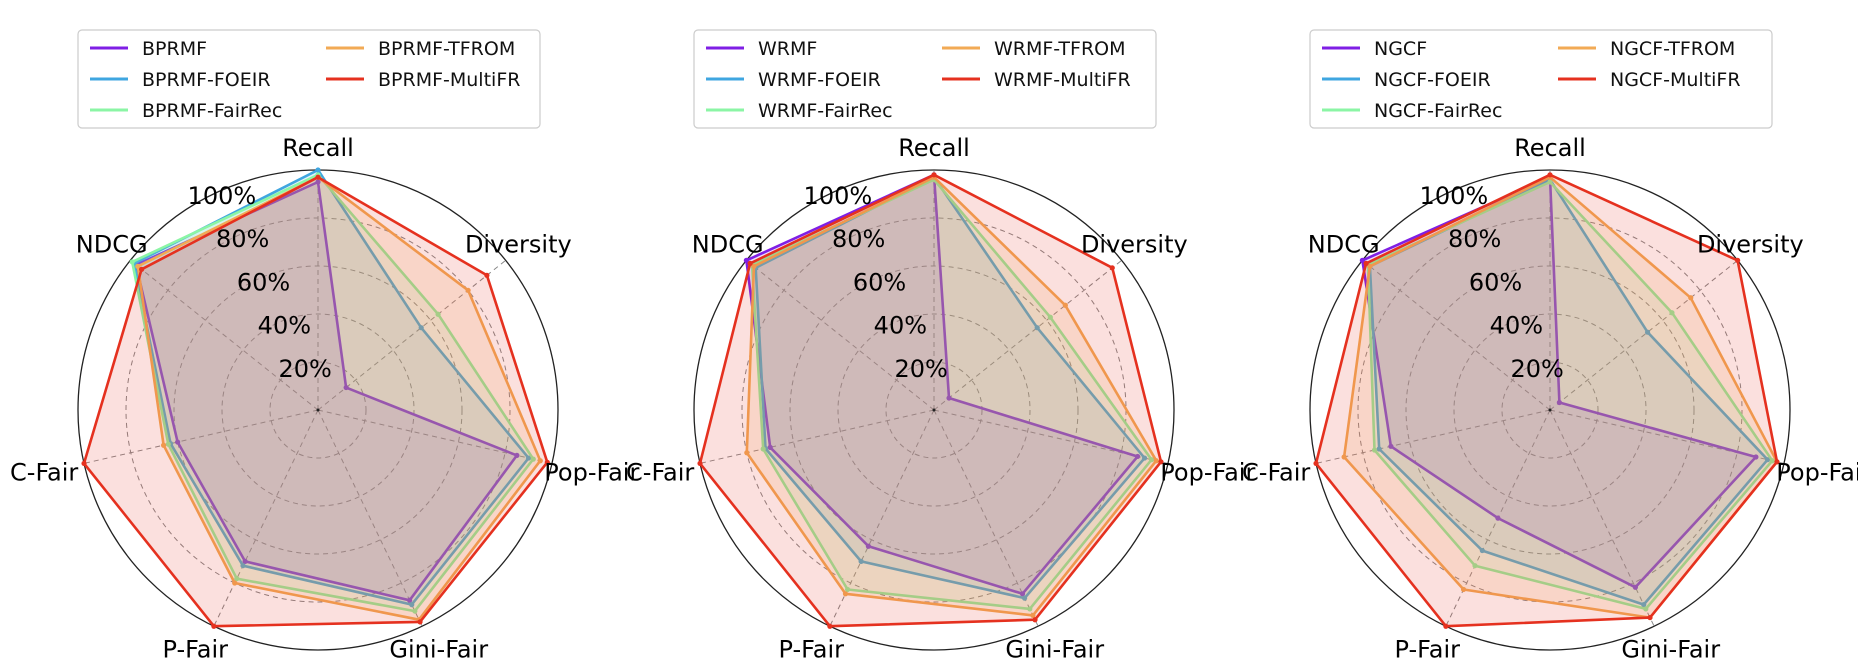 The height and width of the screenshot is (668, 1858). Describe the element at coordinates (1379, 449) in the screenshot. I see `point-ngcf-foeir-c-fair` at that location.